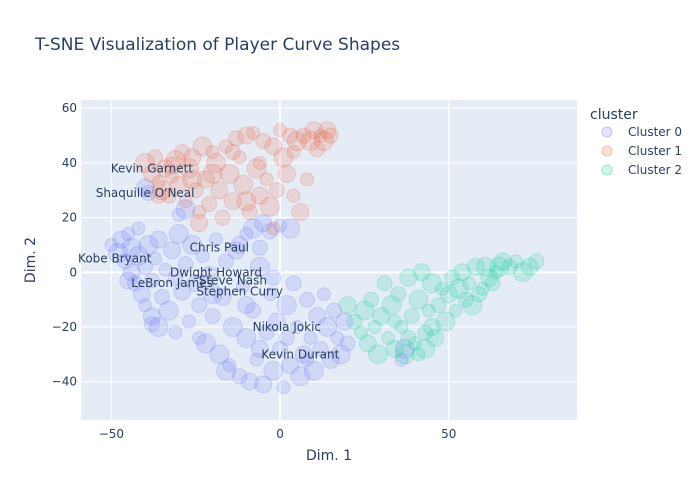  Describe the element at coordinates (64, 327) in the screenshot. I see `y-tick-label: −20` at that location.